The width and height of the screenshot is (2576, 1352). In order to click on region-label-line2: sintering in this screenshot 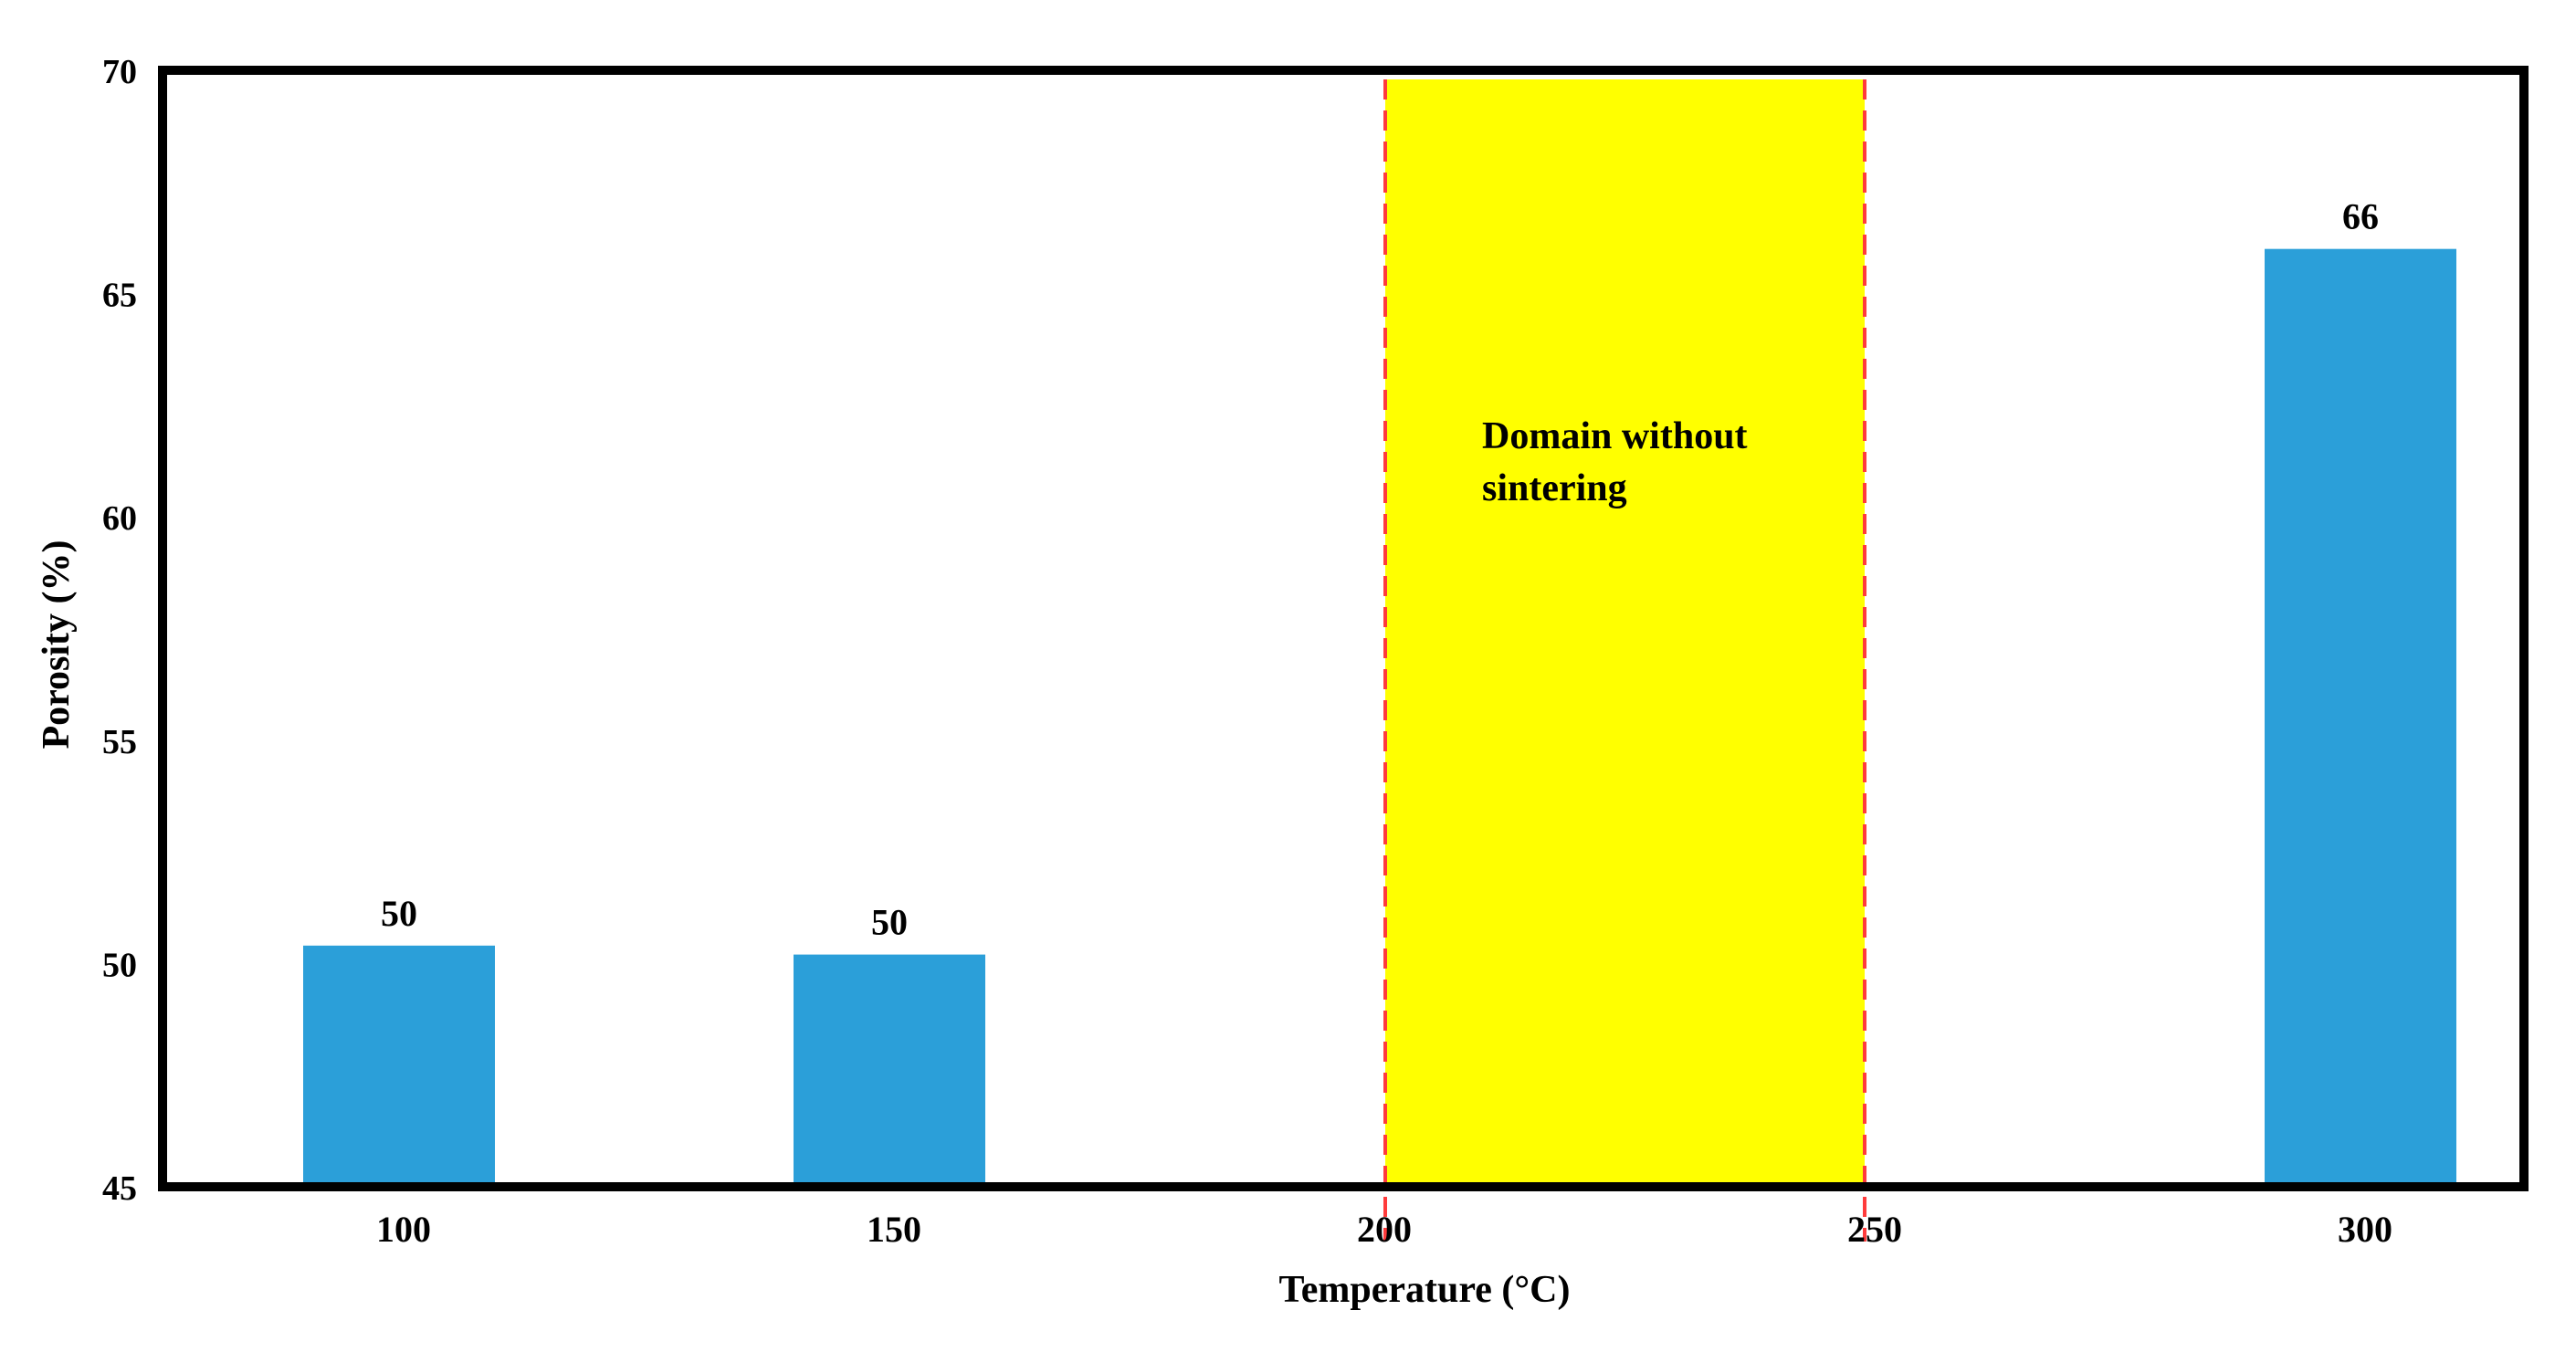, I will do `click(1554, 488)`.